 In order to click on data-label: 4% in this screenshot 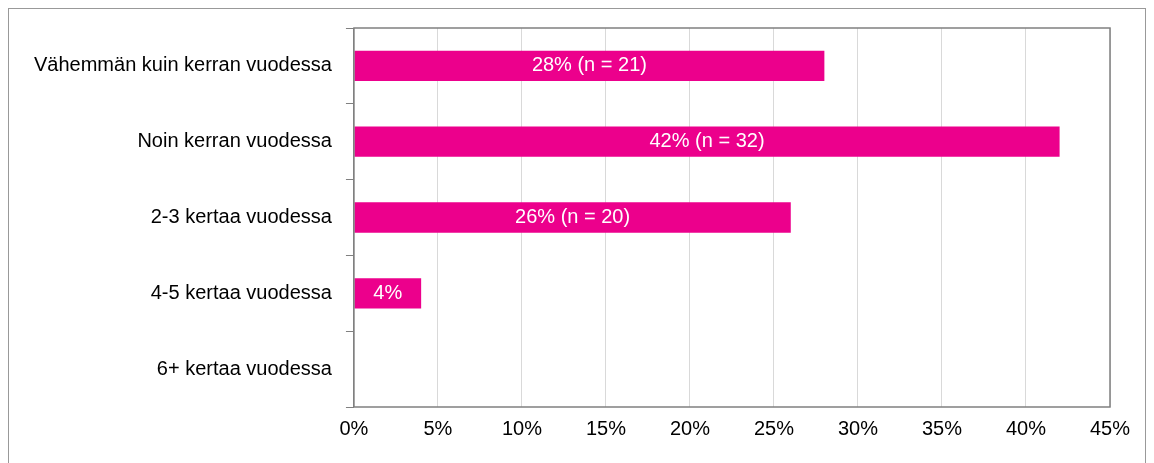, I will do `click(388, 291)`.